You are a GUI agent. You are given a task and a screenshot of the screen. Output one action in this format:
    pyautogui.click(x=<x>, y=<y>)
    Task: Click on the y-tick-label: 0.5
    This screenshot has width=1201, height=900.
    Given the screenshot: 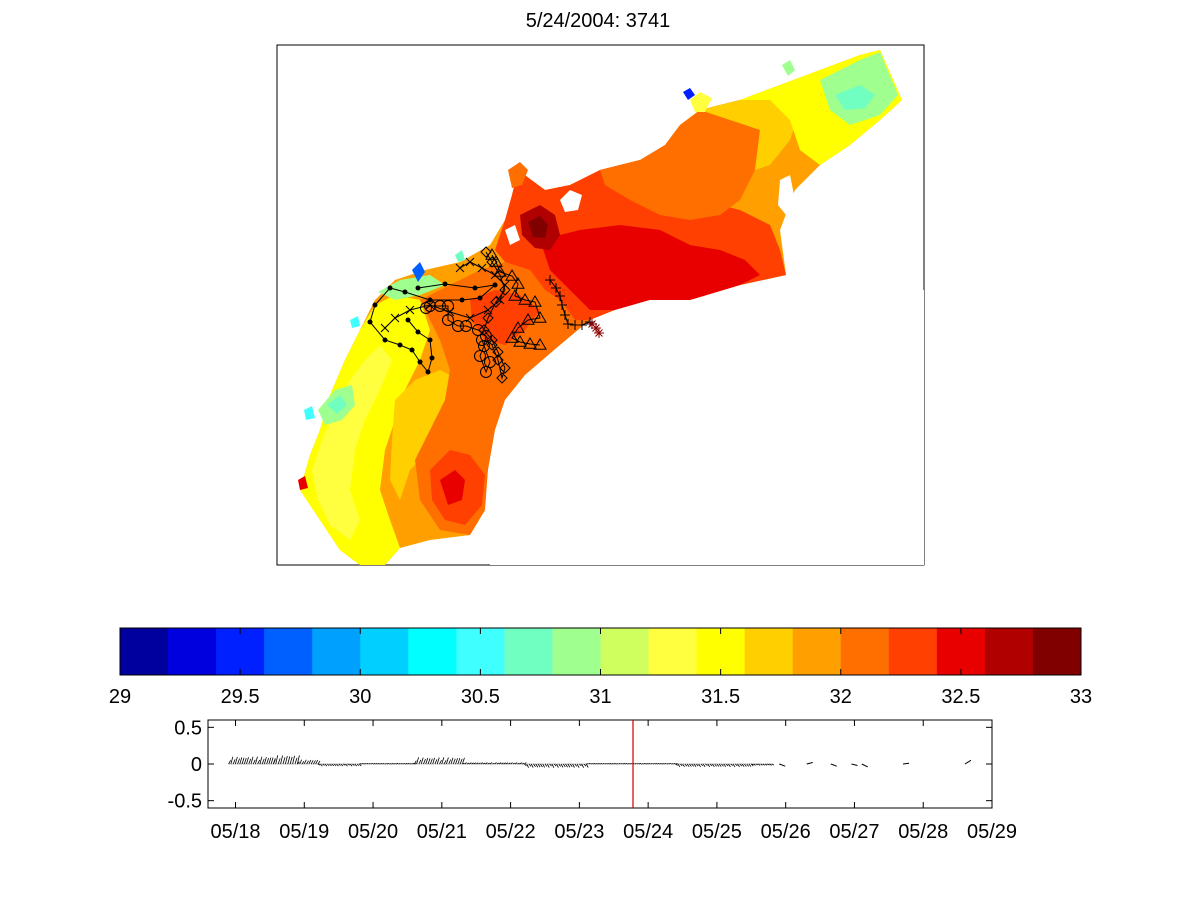 What is the action you would take?
    pyautogui.click(x=188, y=728)
    